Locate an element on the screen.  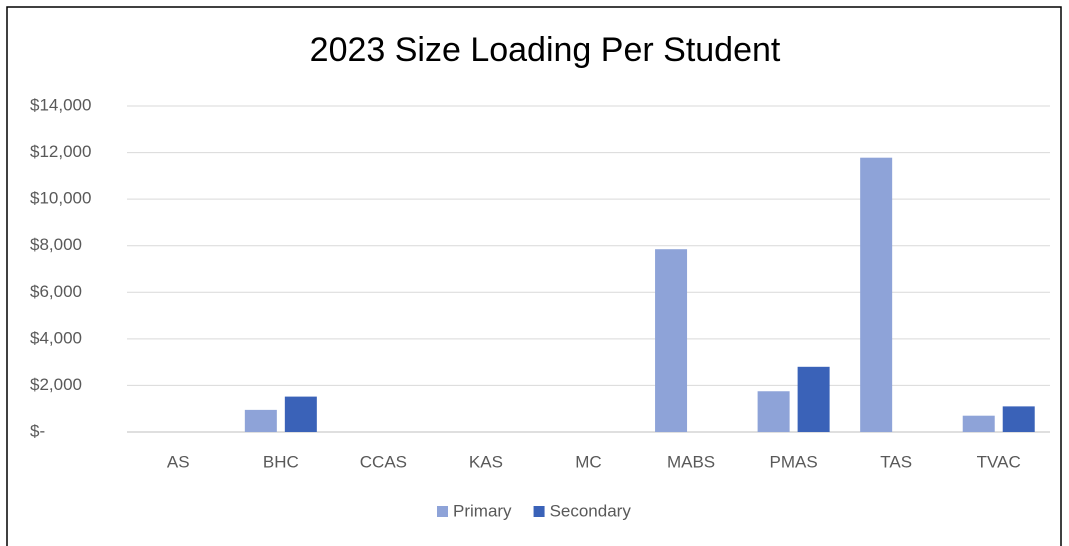
y-tick-label: $12,000 is located at coordinates (60, 151).